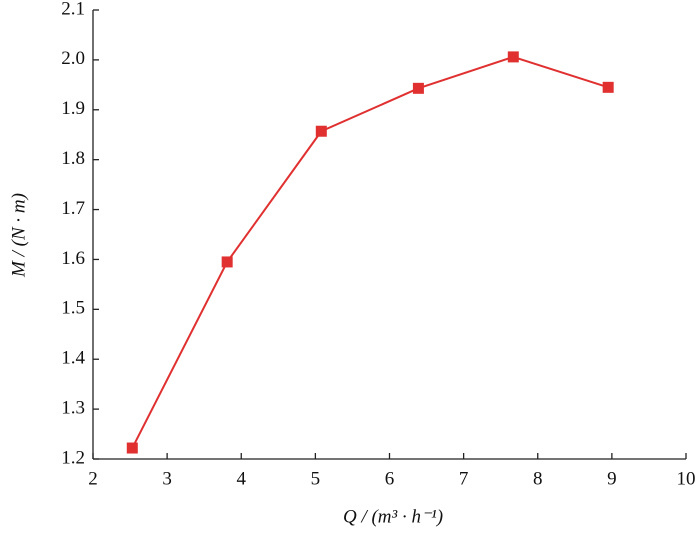 The width and height of the screenshot is (700, 535). What do you see at coordinates (242, 478) in the screenshot?
I see `x-tick-label: 4` at bounding box center [242, 478].